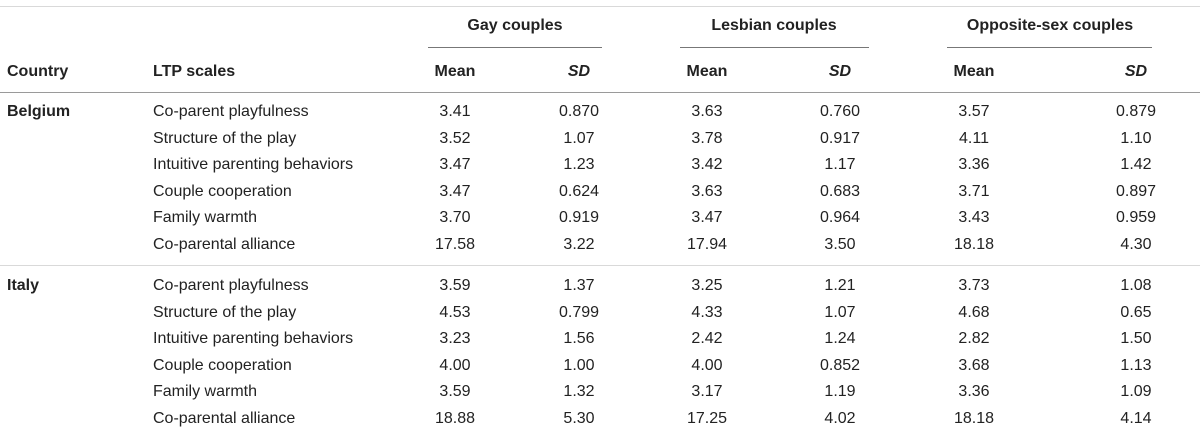 The height and width of the screenshot is (434, 1200). What do you see at coordinates (455, 418) in the screenshot?
I see `value-gay-mean: 18.88` at bounding box center [455, 418].